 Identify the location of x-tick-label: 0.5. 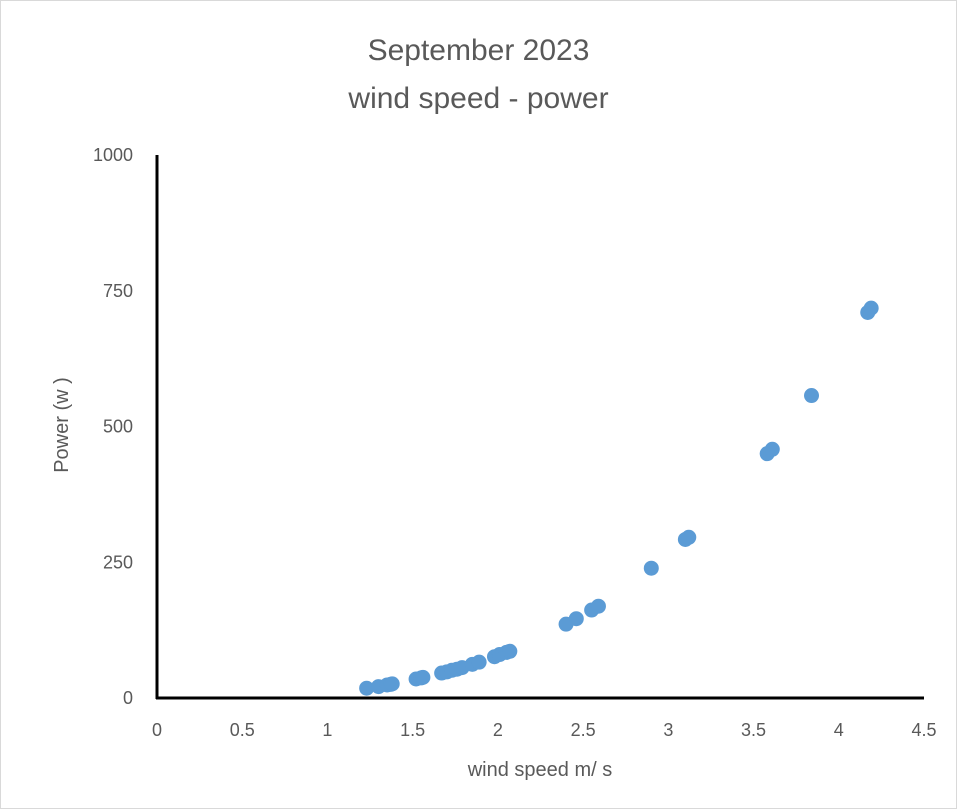
(242, 730).